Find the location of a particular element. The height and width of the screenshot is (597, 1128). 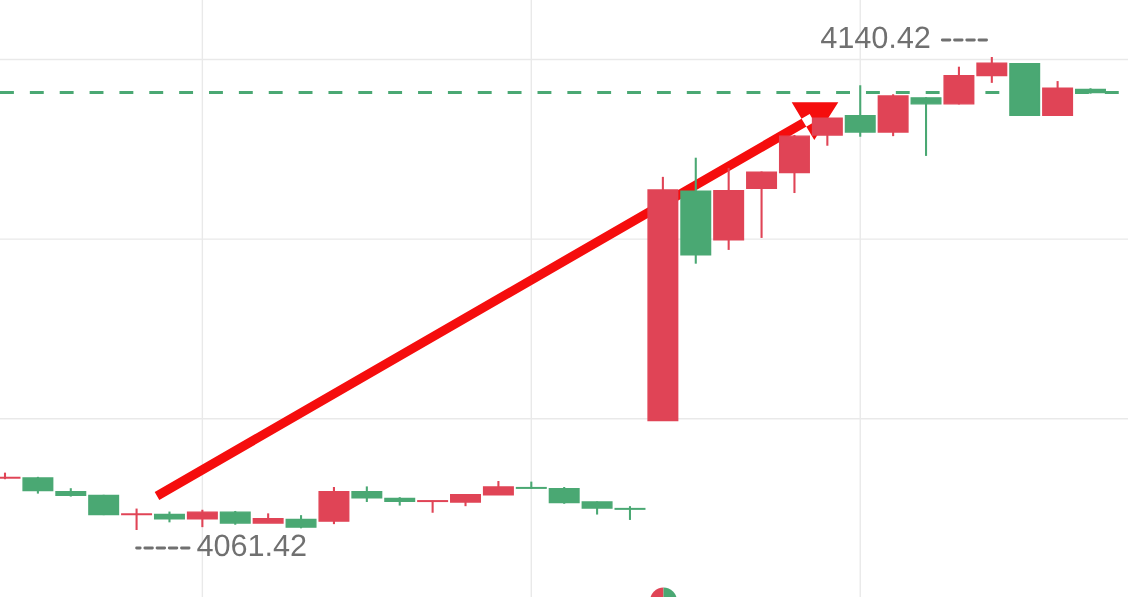

text: 4140.42 is located at coordinates (875, 37).